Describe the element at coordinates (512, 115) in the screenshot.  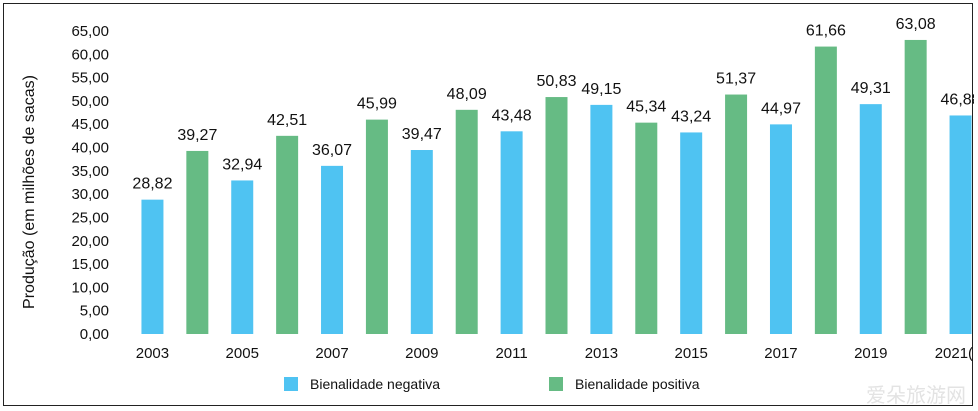
I see `data-label: 43,48` at that location.